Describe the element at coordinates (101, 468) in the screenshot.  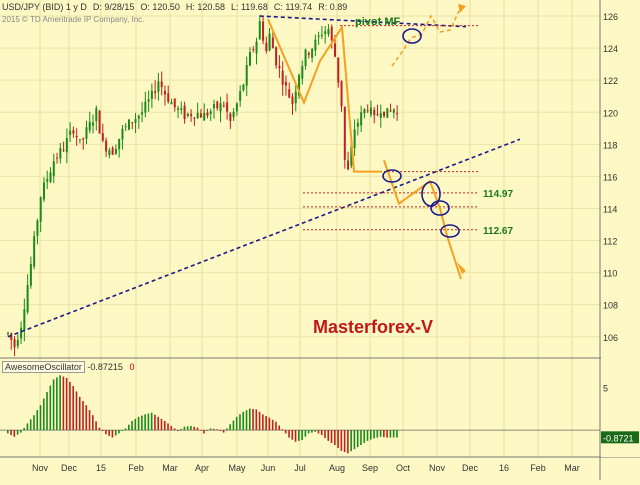
I see `time-tick-2: 15` at that location.